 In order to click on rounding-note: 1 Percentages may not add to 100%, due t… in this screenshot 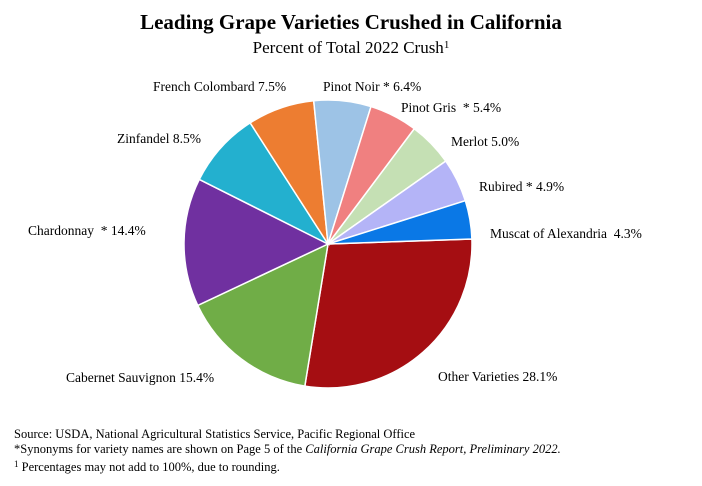, I will do `click(354, 466)`.